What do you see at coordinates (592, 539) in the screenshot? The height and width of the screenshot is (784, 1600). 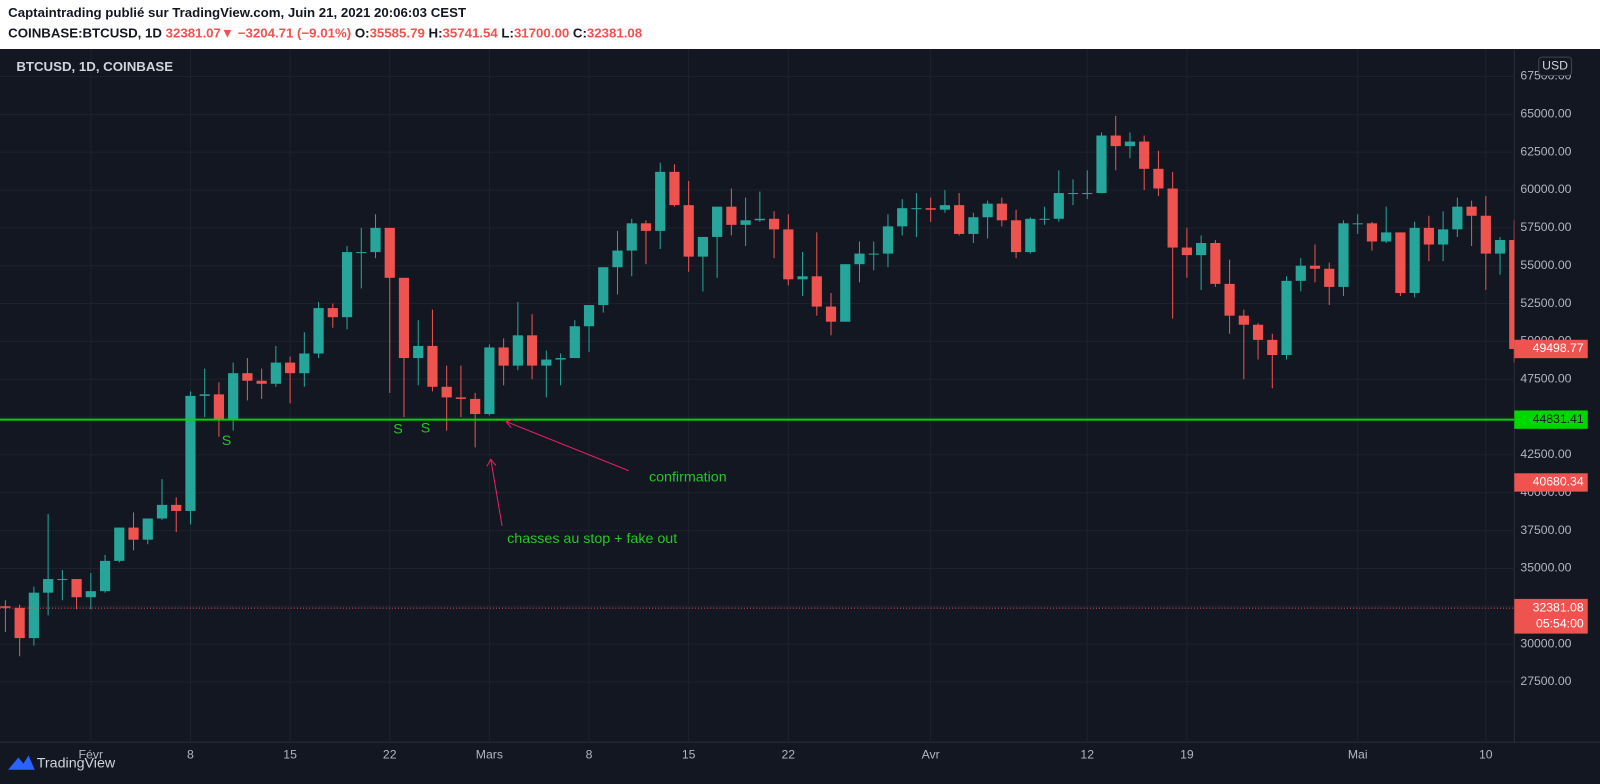 I see `annotation: chasses au stop + fake out` at bounding box center [592, 539].